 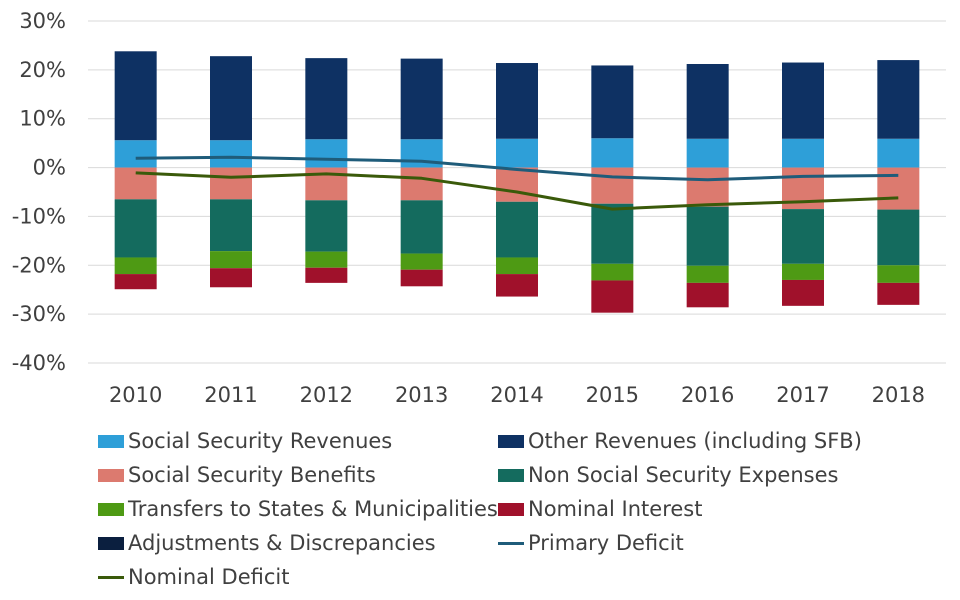 I want to click on x-tick-label: 2010, so click(x=135, y=395).